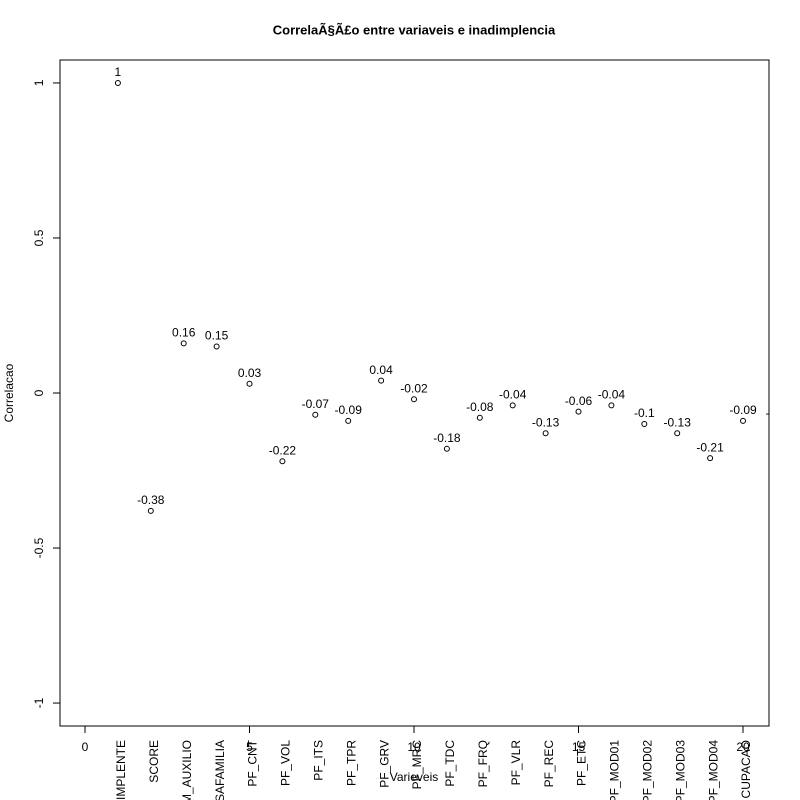 Image resolution: width=800 pixels, height=800 pixels. I want to click on value-label: -0.06, so click(579, 401).